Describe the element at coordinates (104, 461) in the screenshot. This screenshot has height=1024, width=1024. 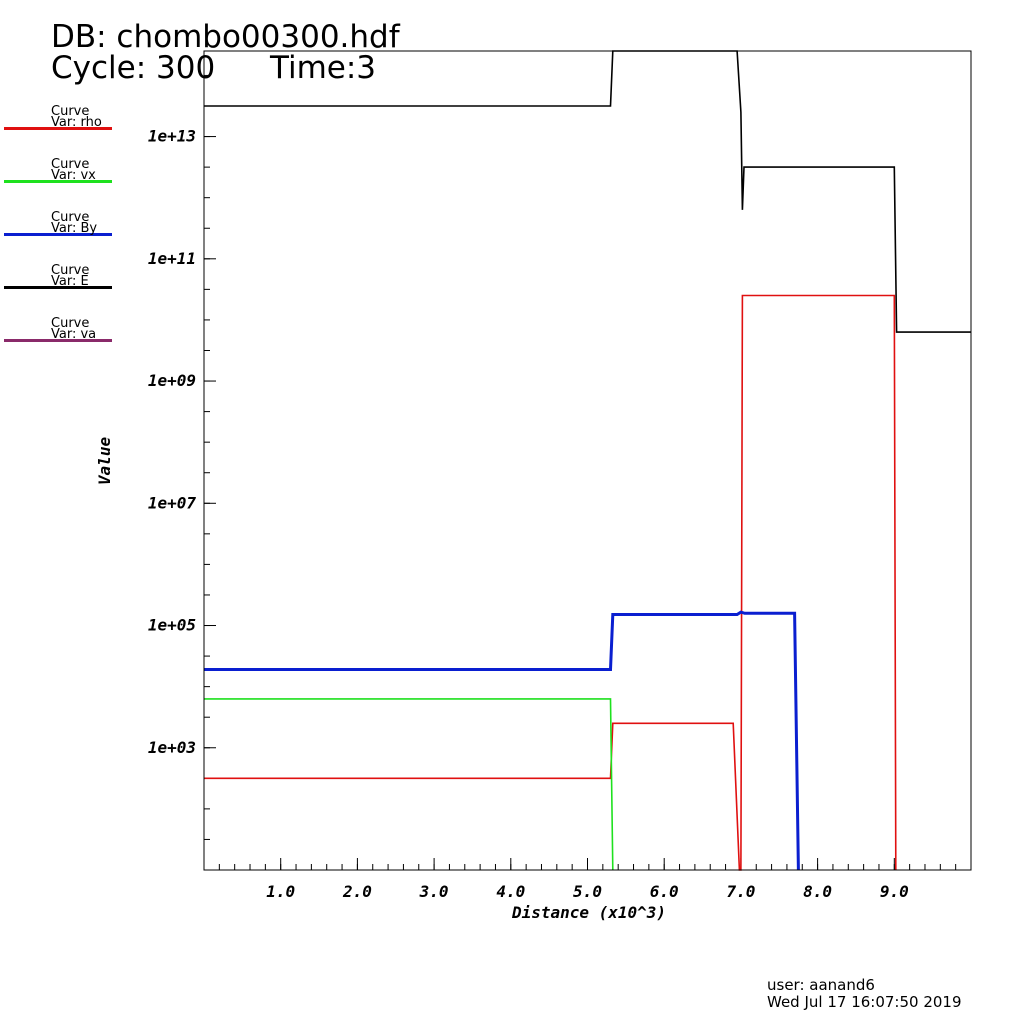
I see `y-axis-label: Value` at that location.